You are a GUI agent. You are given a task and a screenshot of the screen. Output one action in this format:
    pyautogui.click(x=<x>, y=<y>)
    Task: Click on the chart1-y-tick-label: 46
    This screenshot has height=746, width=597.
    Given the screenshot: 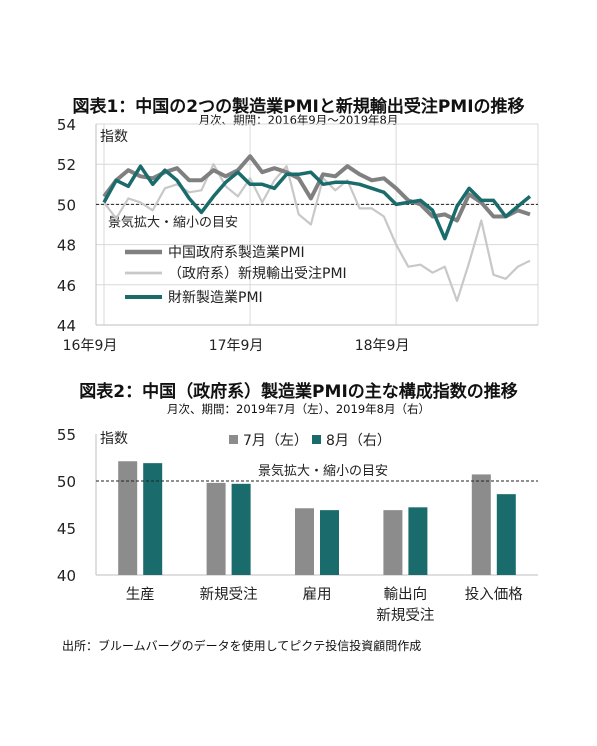 What is the action you would take?
    pyautogui.click(x=66, y=286)
    